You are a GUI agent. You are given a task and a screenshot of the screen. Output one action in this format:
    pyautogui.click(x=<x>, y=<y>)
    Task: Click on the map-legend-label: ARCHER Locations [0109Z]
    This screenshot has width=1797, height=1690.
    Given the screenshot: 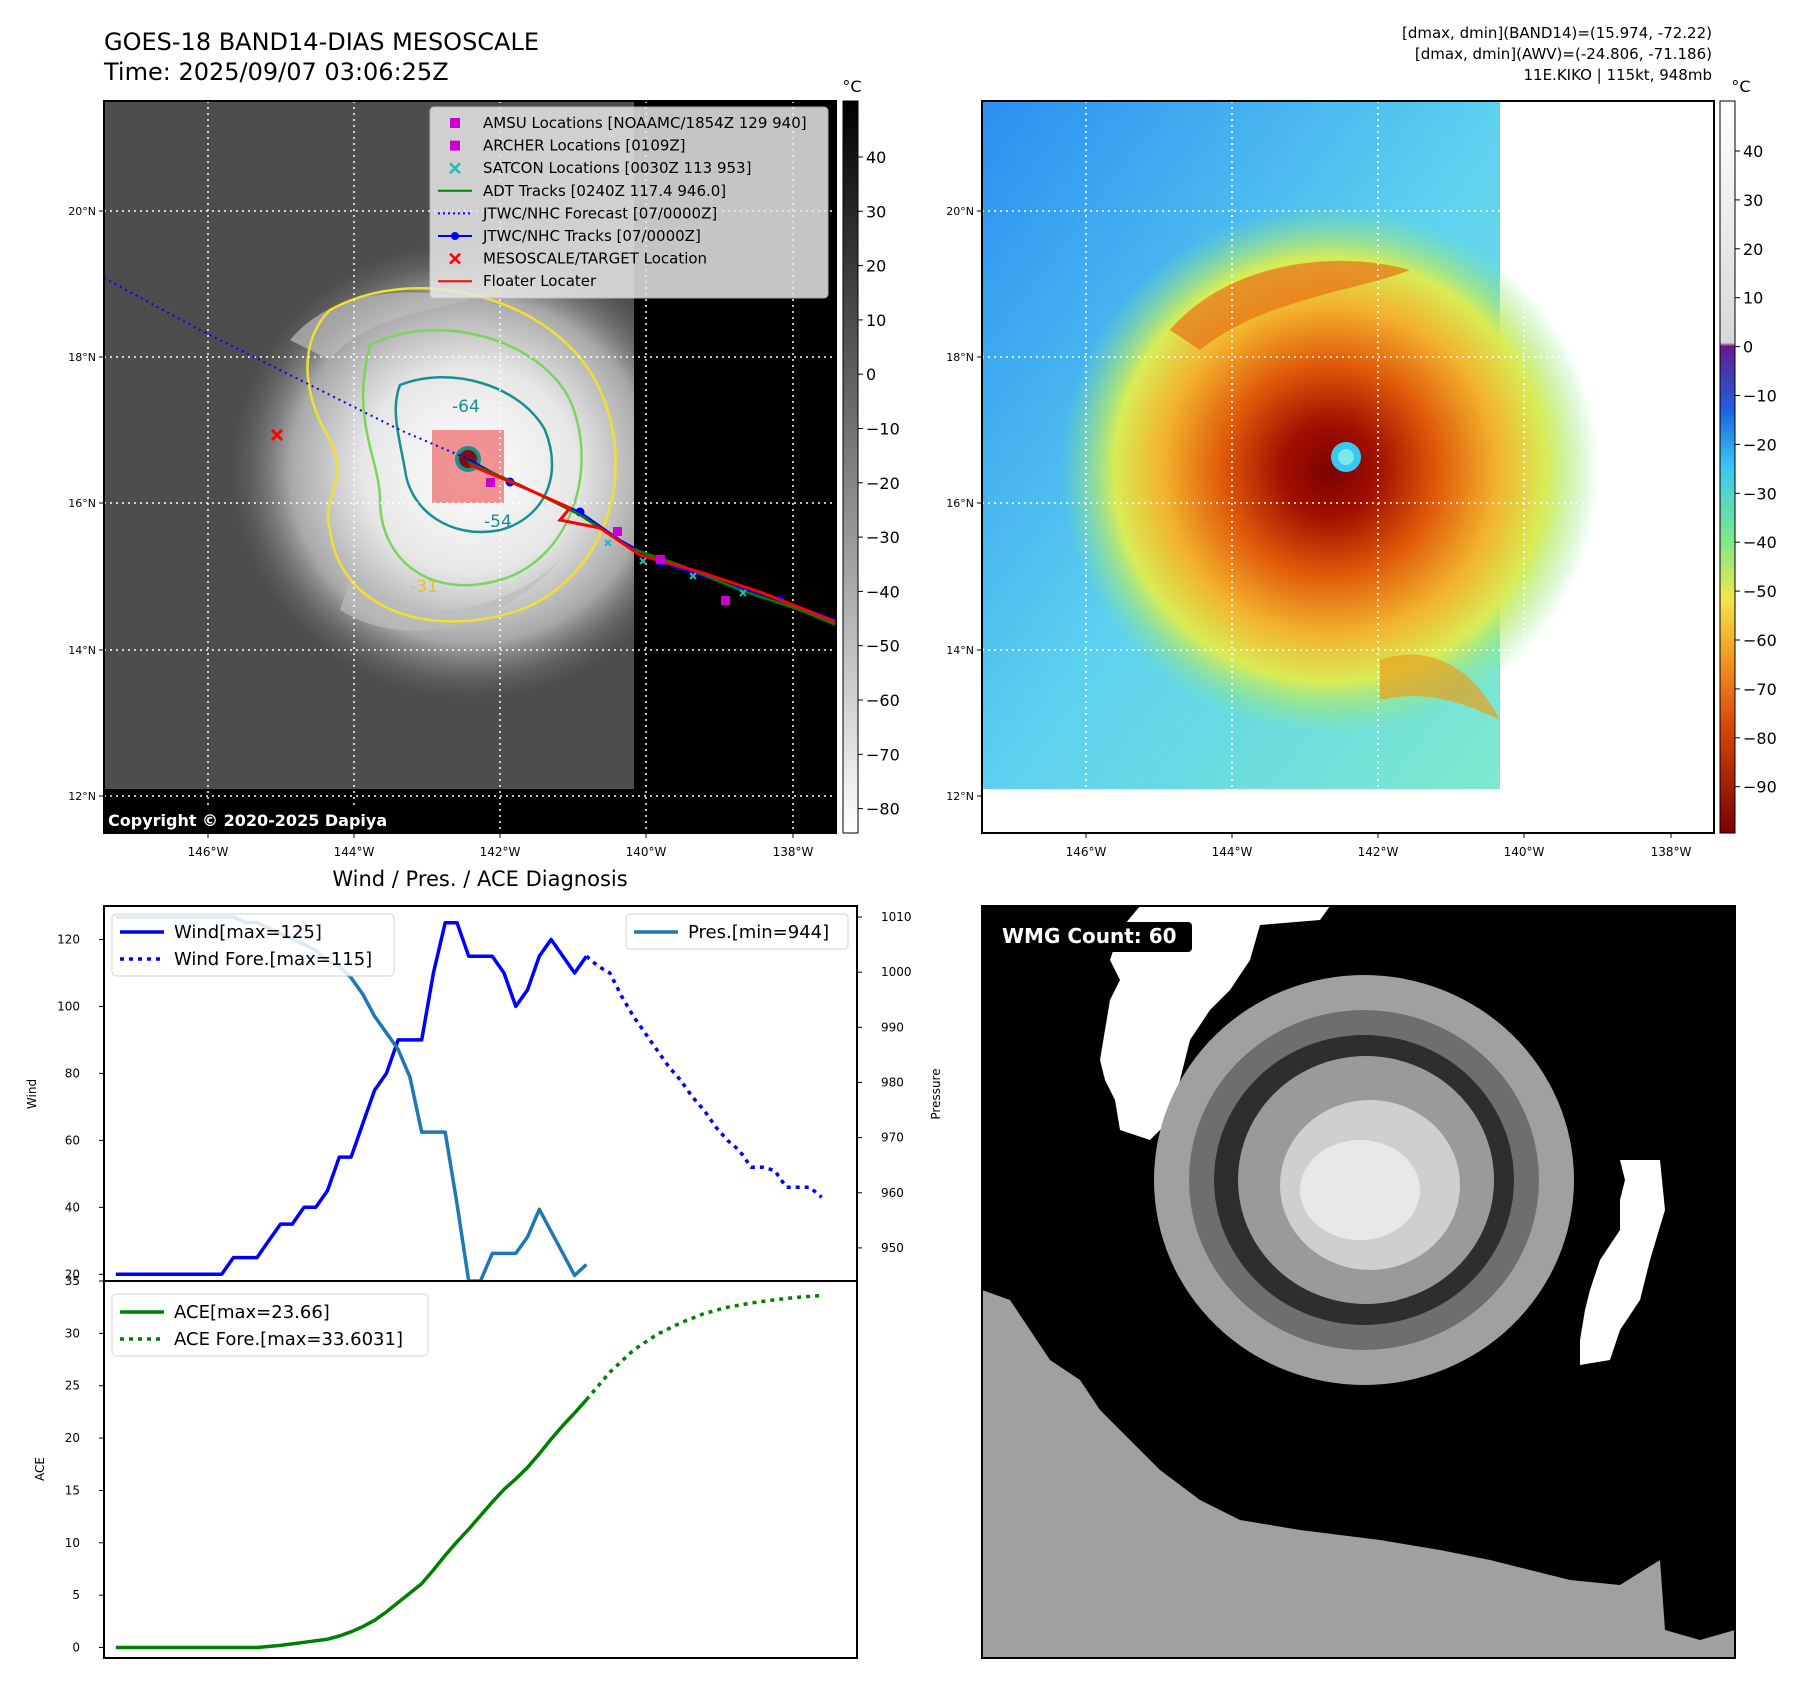 What is the action you would take?
    pyautogui.click(x=584, y=146)
    